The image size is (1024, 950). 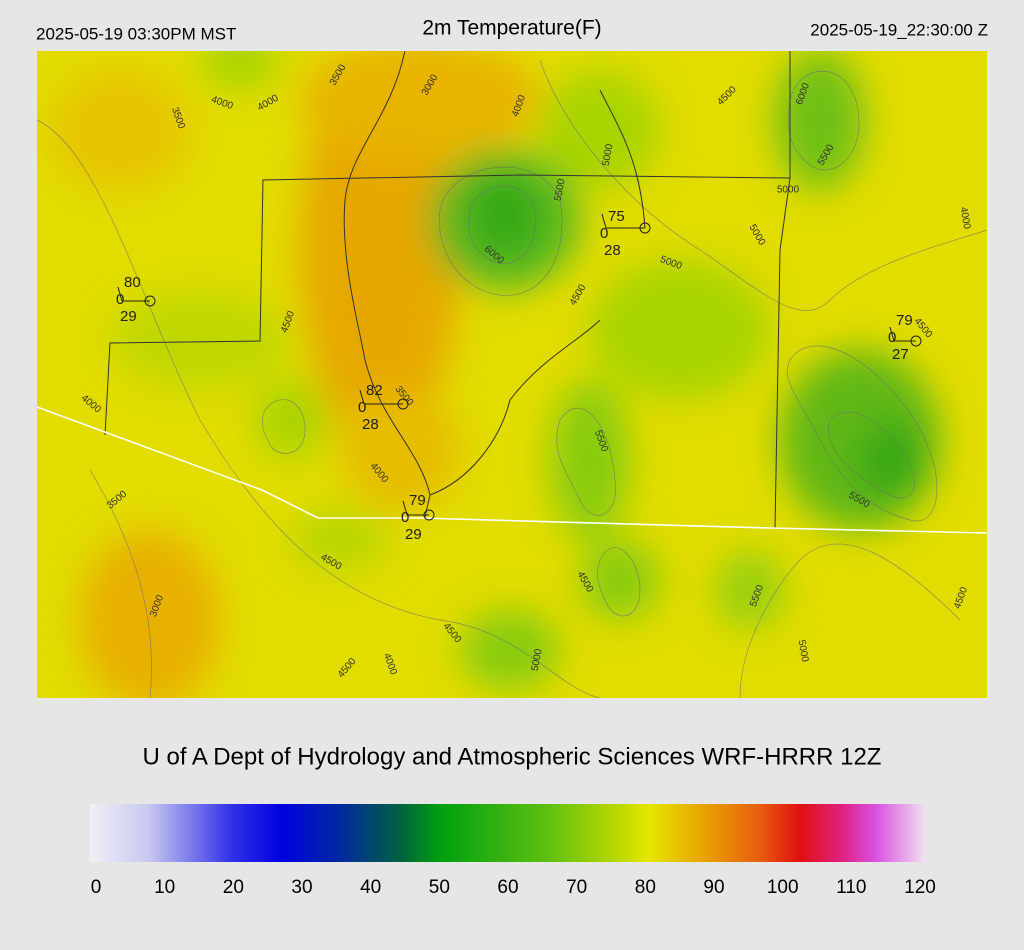 What do you see at coordinates (783, 887) in the screenshot?
I see `colorbar-tick-label: 100` at bounding box center [783, 887].